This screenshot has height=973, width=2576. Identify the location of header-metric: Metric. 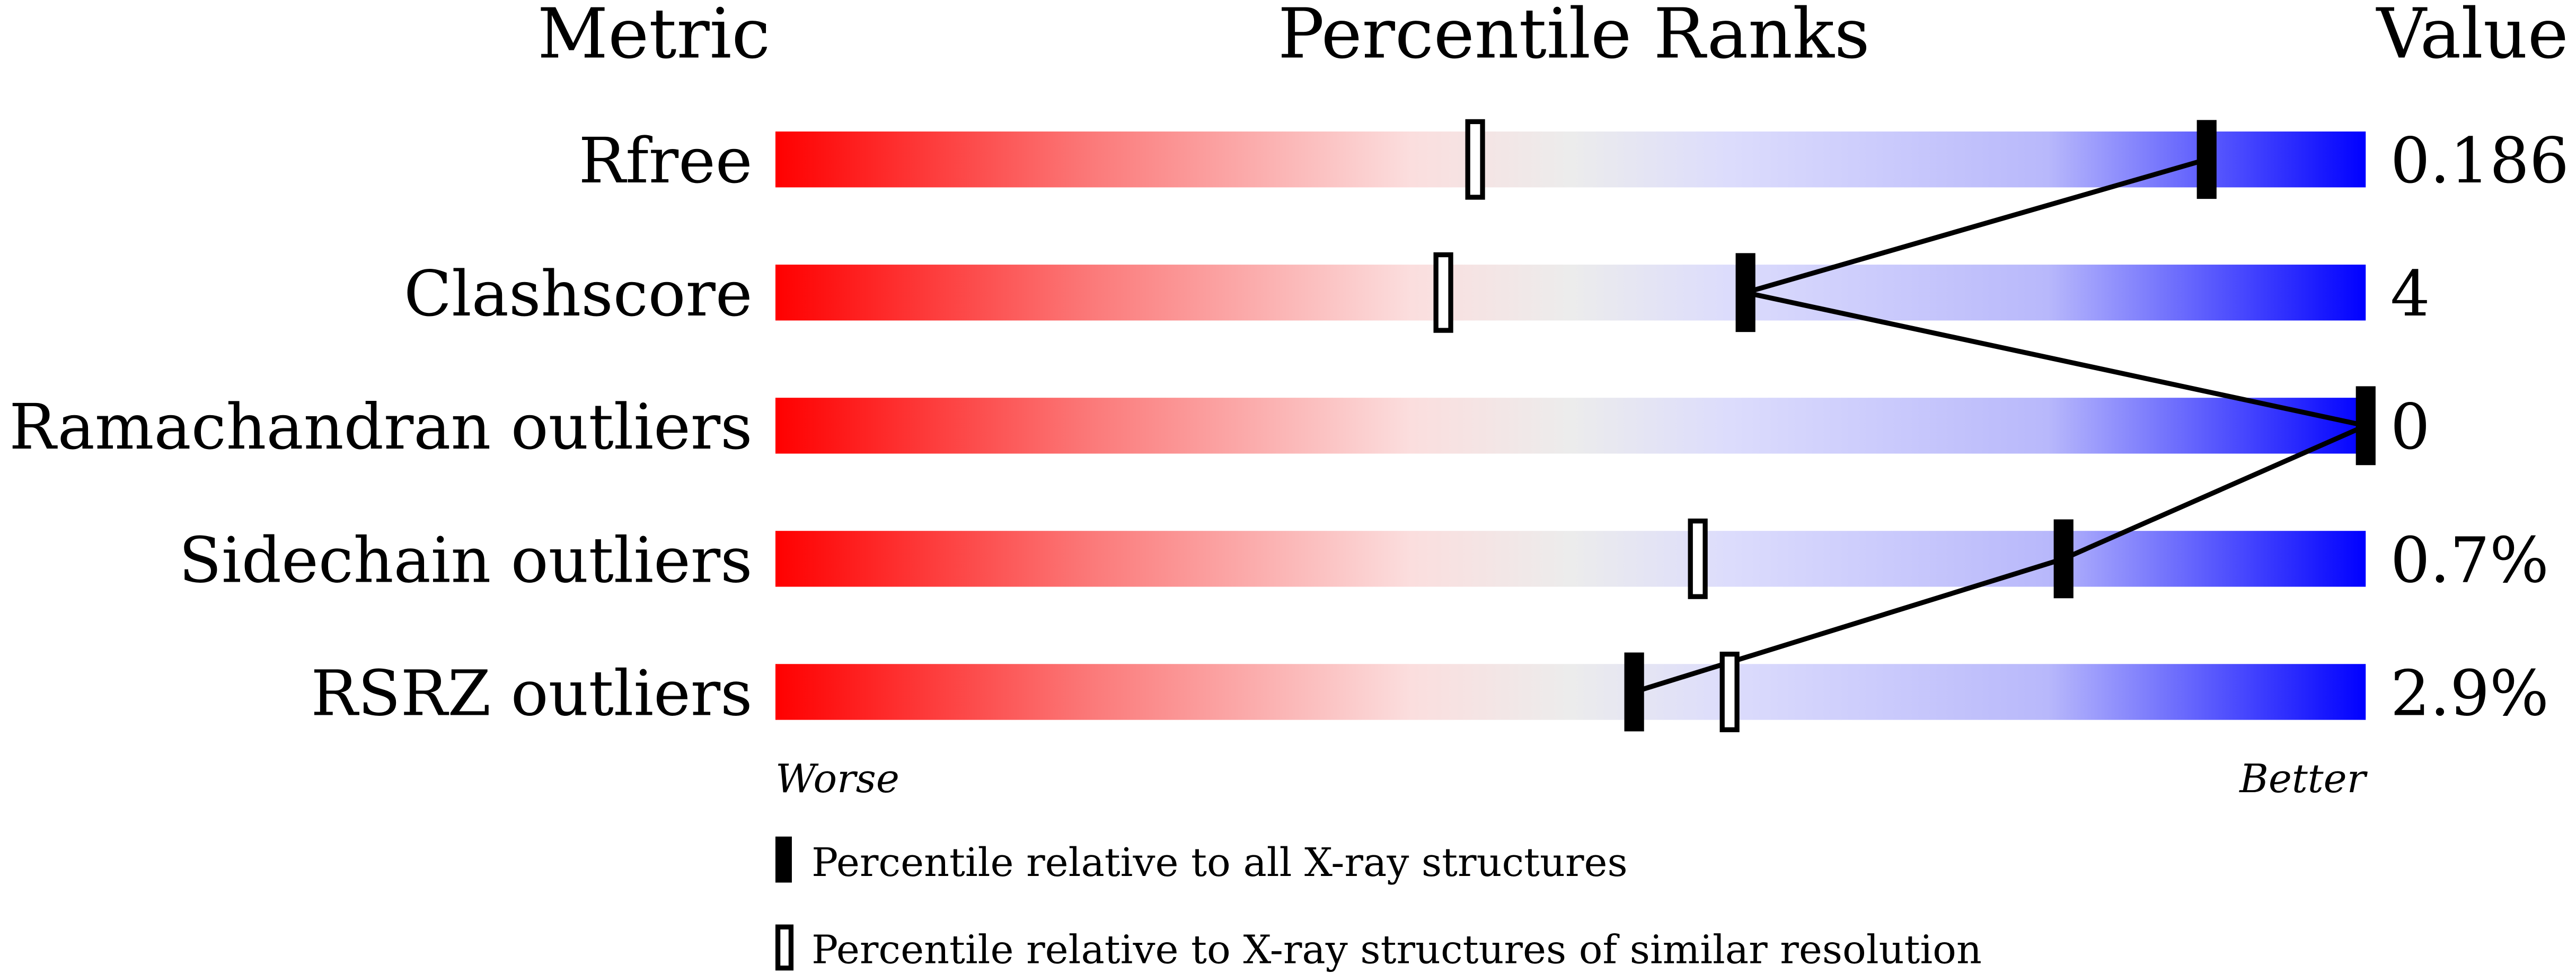
(653, 37).